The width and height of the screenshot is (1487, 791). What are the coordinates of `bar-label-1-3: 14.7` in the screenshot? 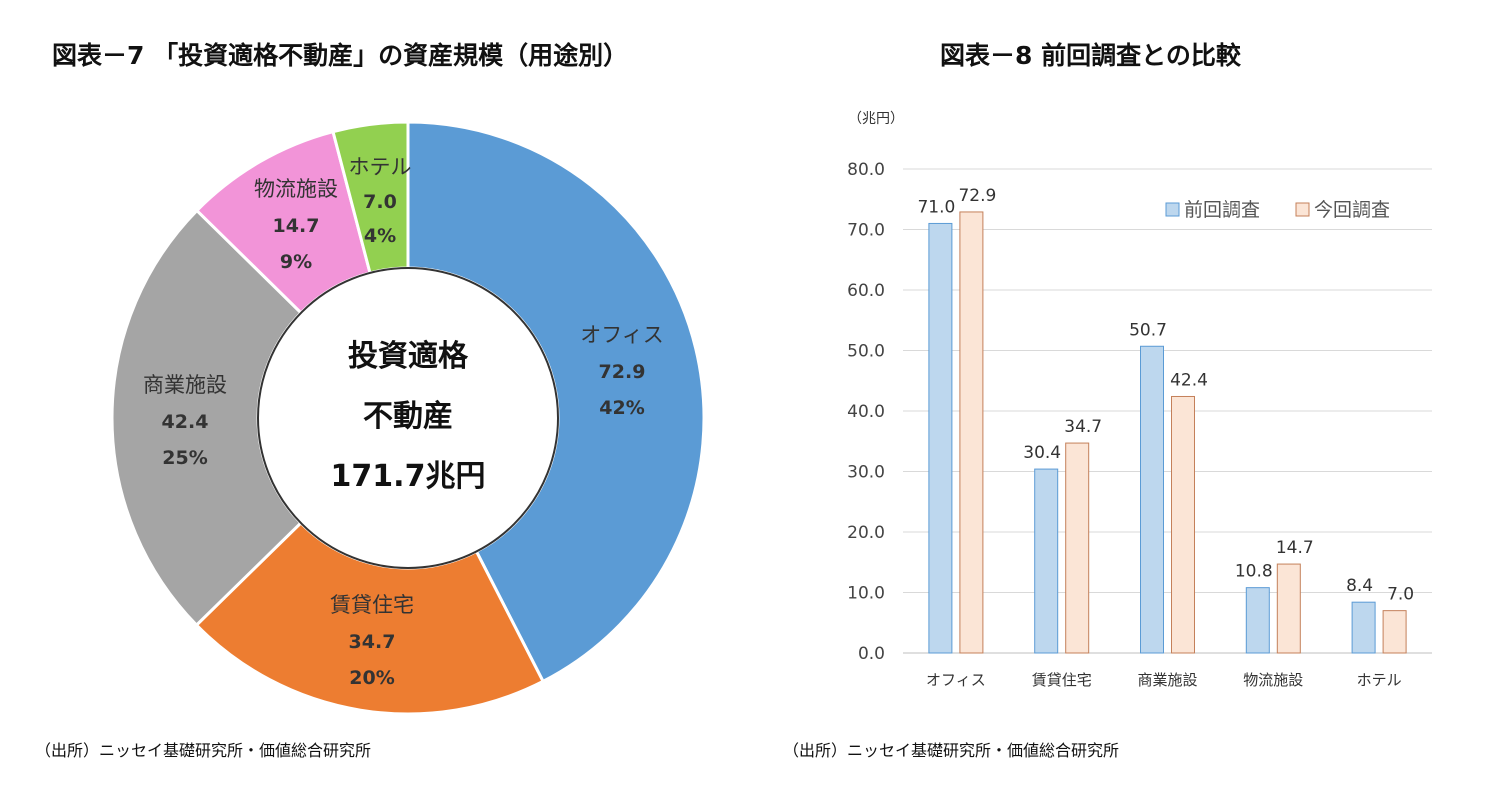 It's located at (1295, 548).